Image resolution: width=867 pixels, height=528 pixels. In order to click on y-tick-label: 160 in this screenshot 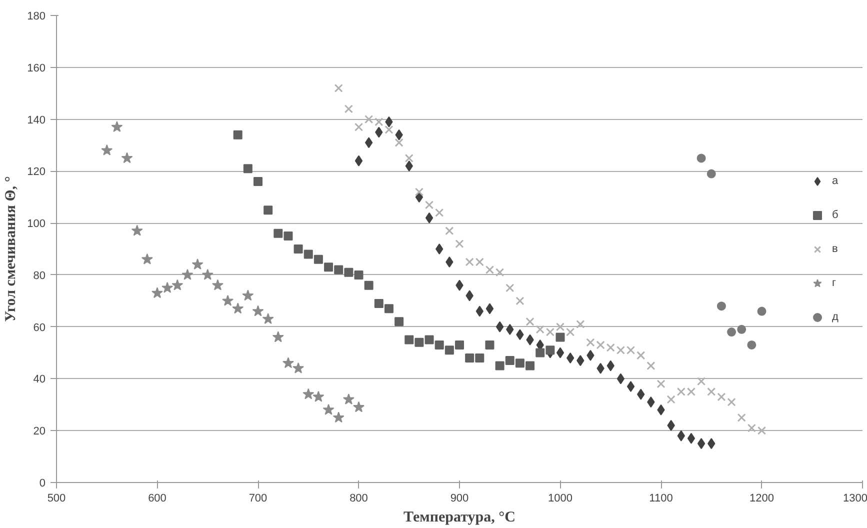, I will do `click(36, 68)`.